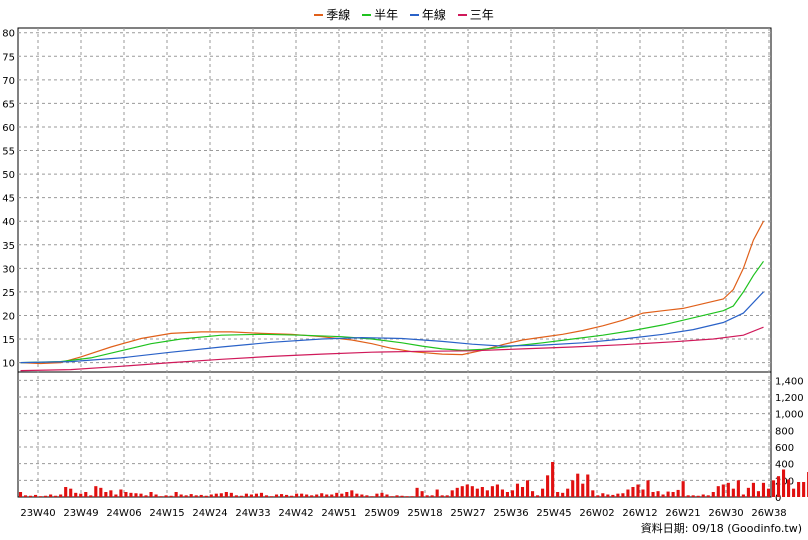 The image size is (808, 540). What do you see at coordinates (725, 513) in the screenshot?
I see `x-tick-label: 26W30` at bounding box center [725, 513].